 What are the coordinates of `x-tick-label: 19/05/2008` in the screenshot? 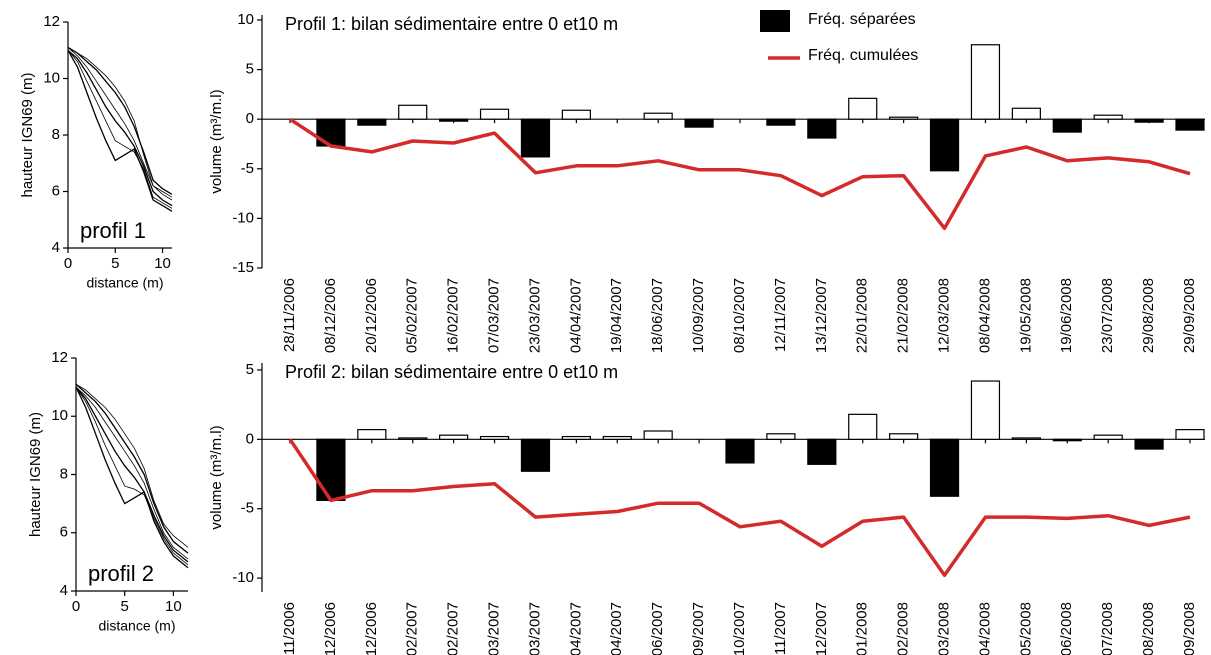 It's located at (1025, 628).